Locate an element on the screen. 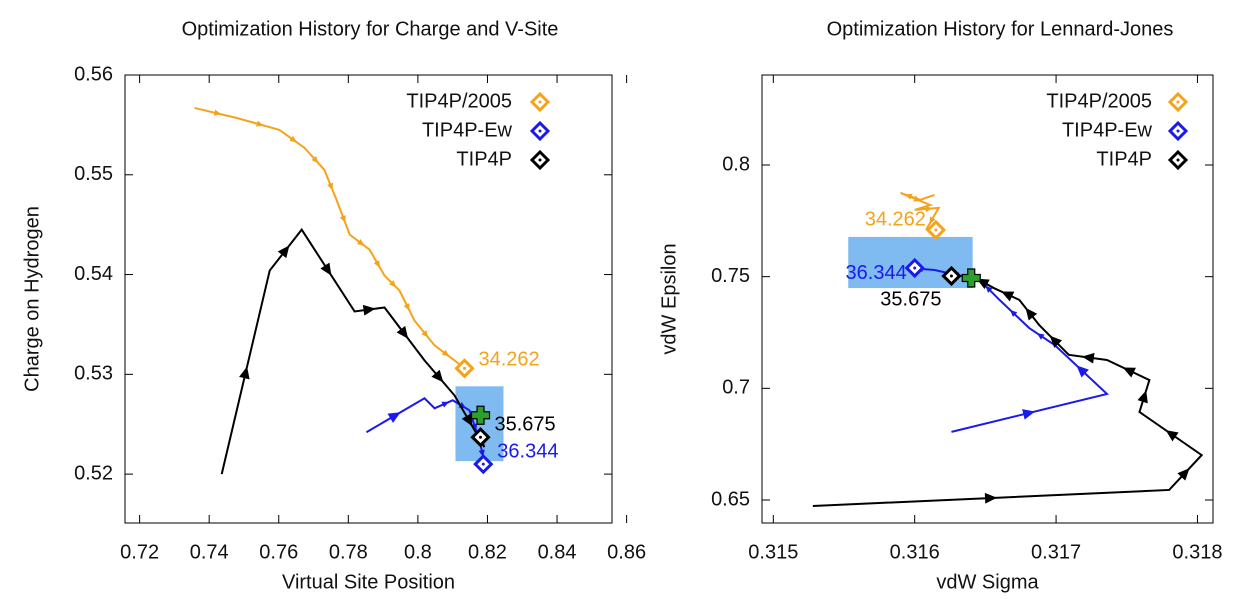 This screenshot has width=1238, height=599. y-tick-label: 0.65 is located at coordinates (730, 499).